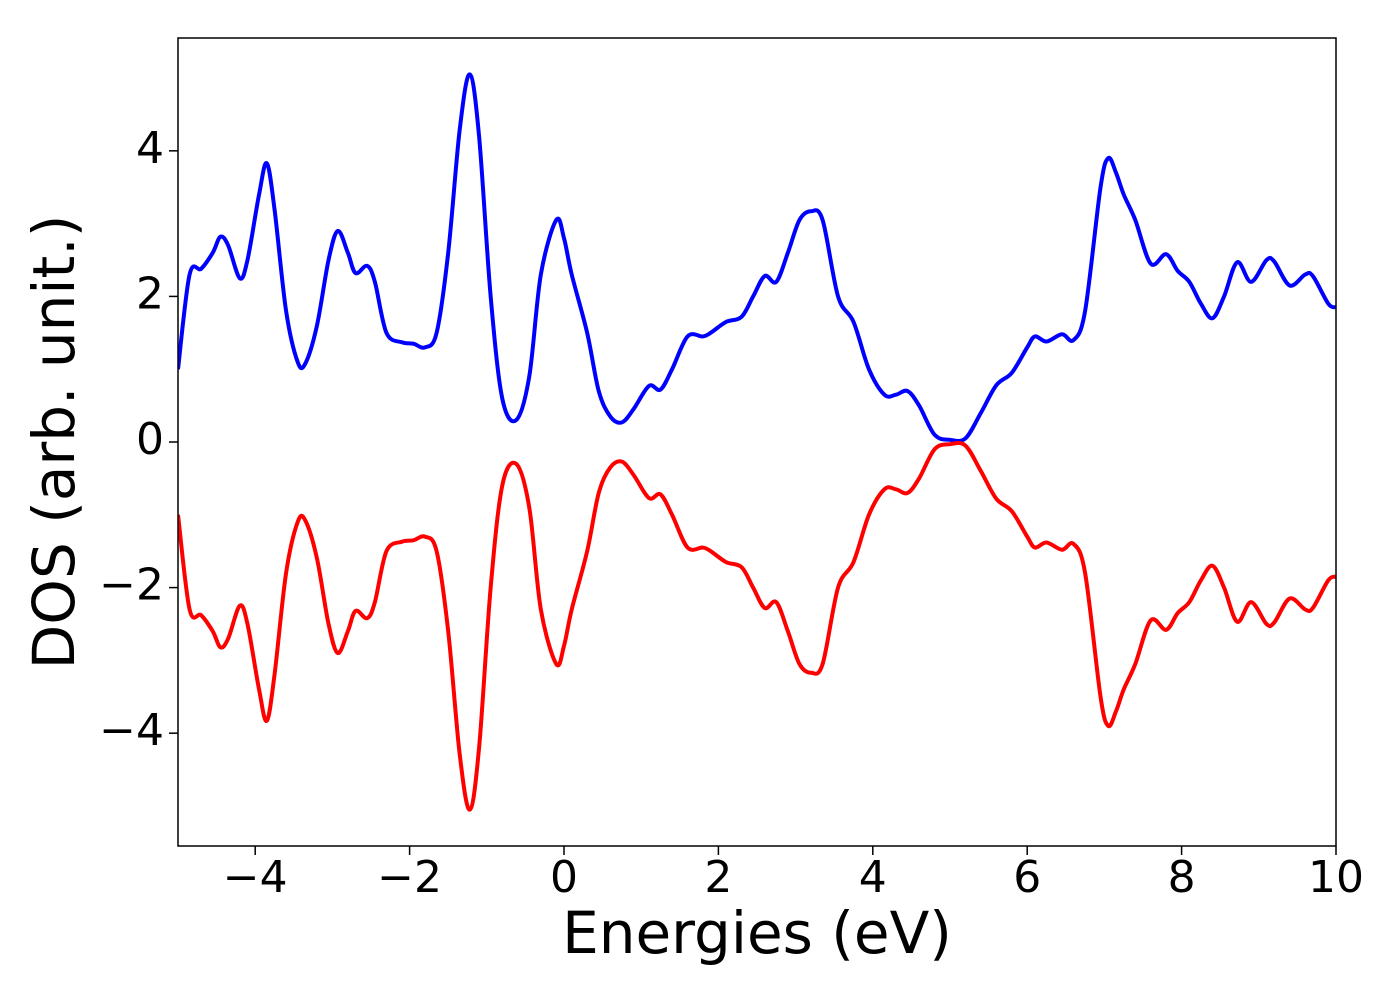 The width and height of the screenshot is (1400, 1000). What do you see at coordinates (873, 877) in the screenshot?
I see `x-tick-label: 4` at bounding box center [873, 877].